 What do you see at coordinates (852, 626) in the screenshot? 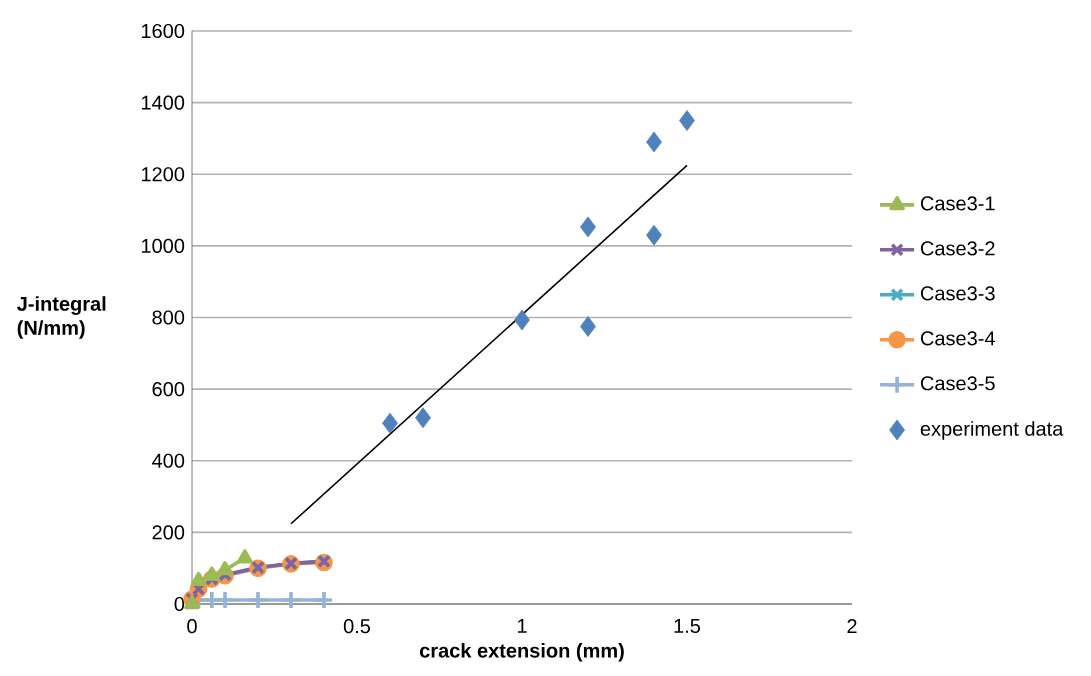
I see `x-tick-label: 2` at bounding box center [852, 626].